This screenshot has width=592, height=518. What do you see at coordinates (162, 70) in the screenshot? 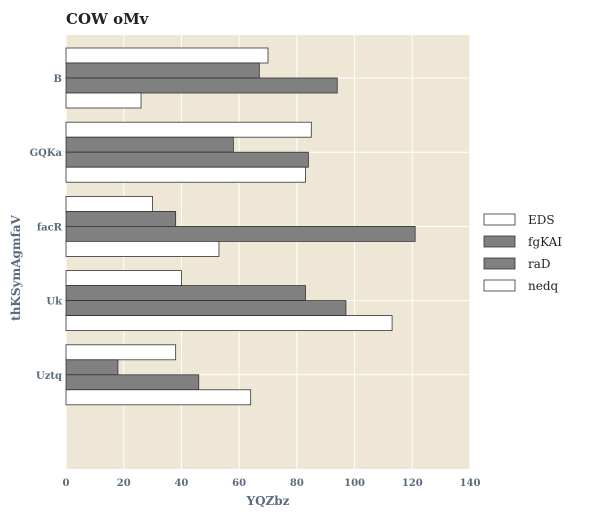
I see `bar-fgKAI-B` at bounding box center [162, 70].